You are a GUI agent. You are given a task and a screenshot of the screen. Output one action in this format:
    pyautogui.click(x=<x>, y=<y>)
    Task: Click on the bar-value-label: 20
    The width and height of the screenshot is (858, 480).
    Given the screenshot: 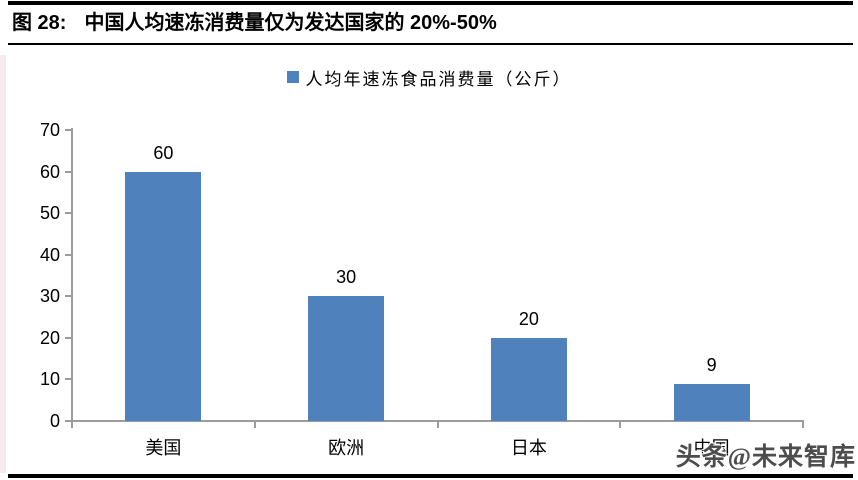 What is the action you would take?
    pyautogui.click(x=528, y=318)
    